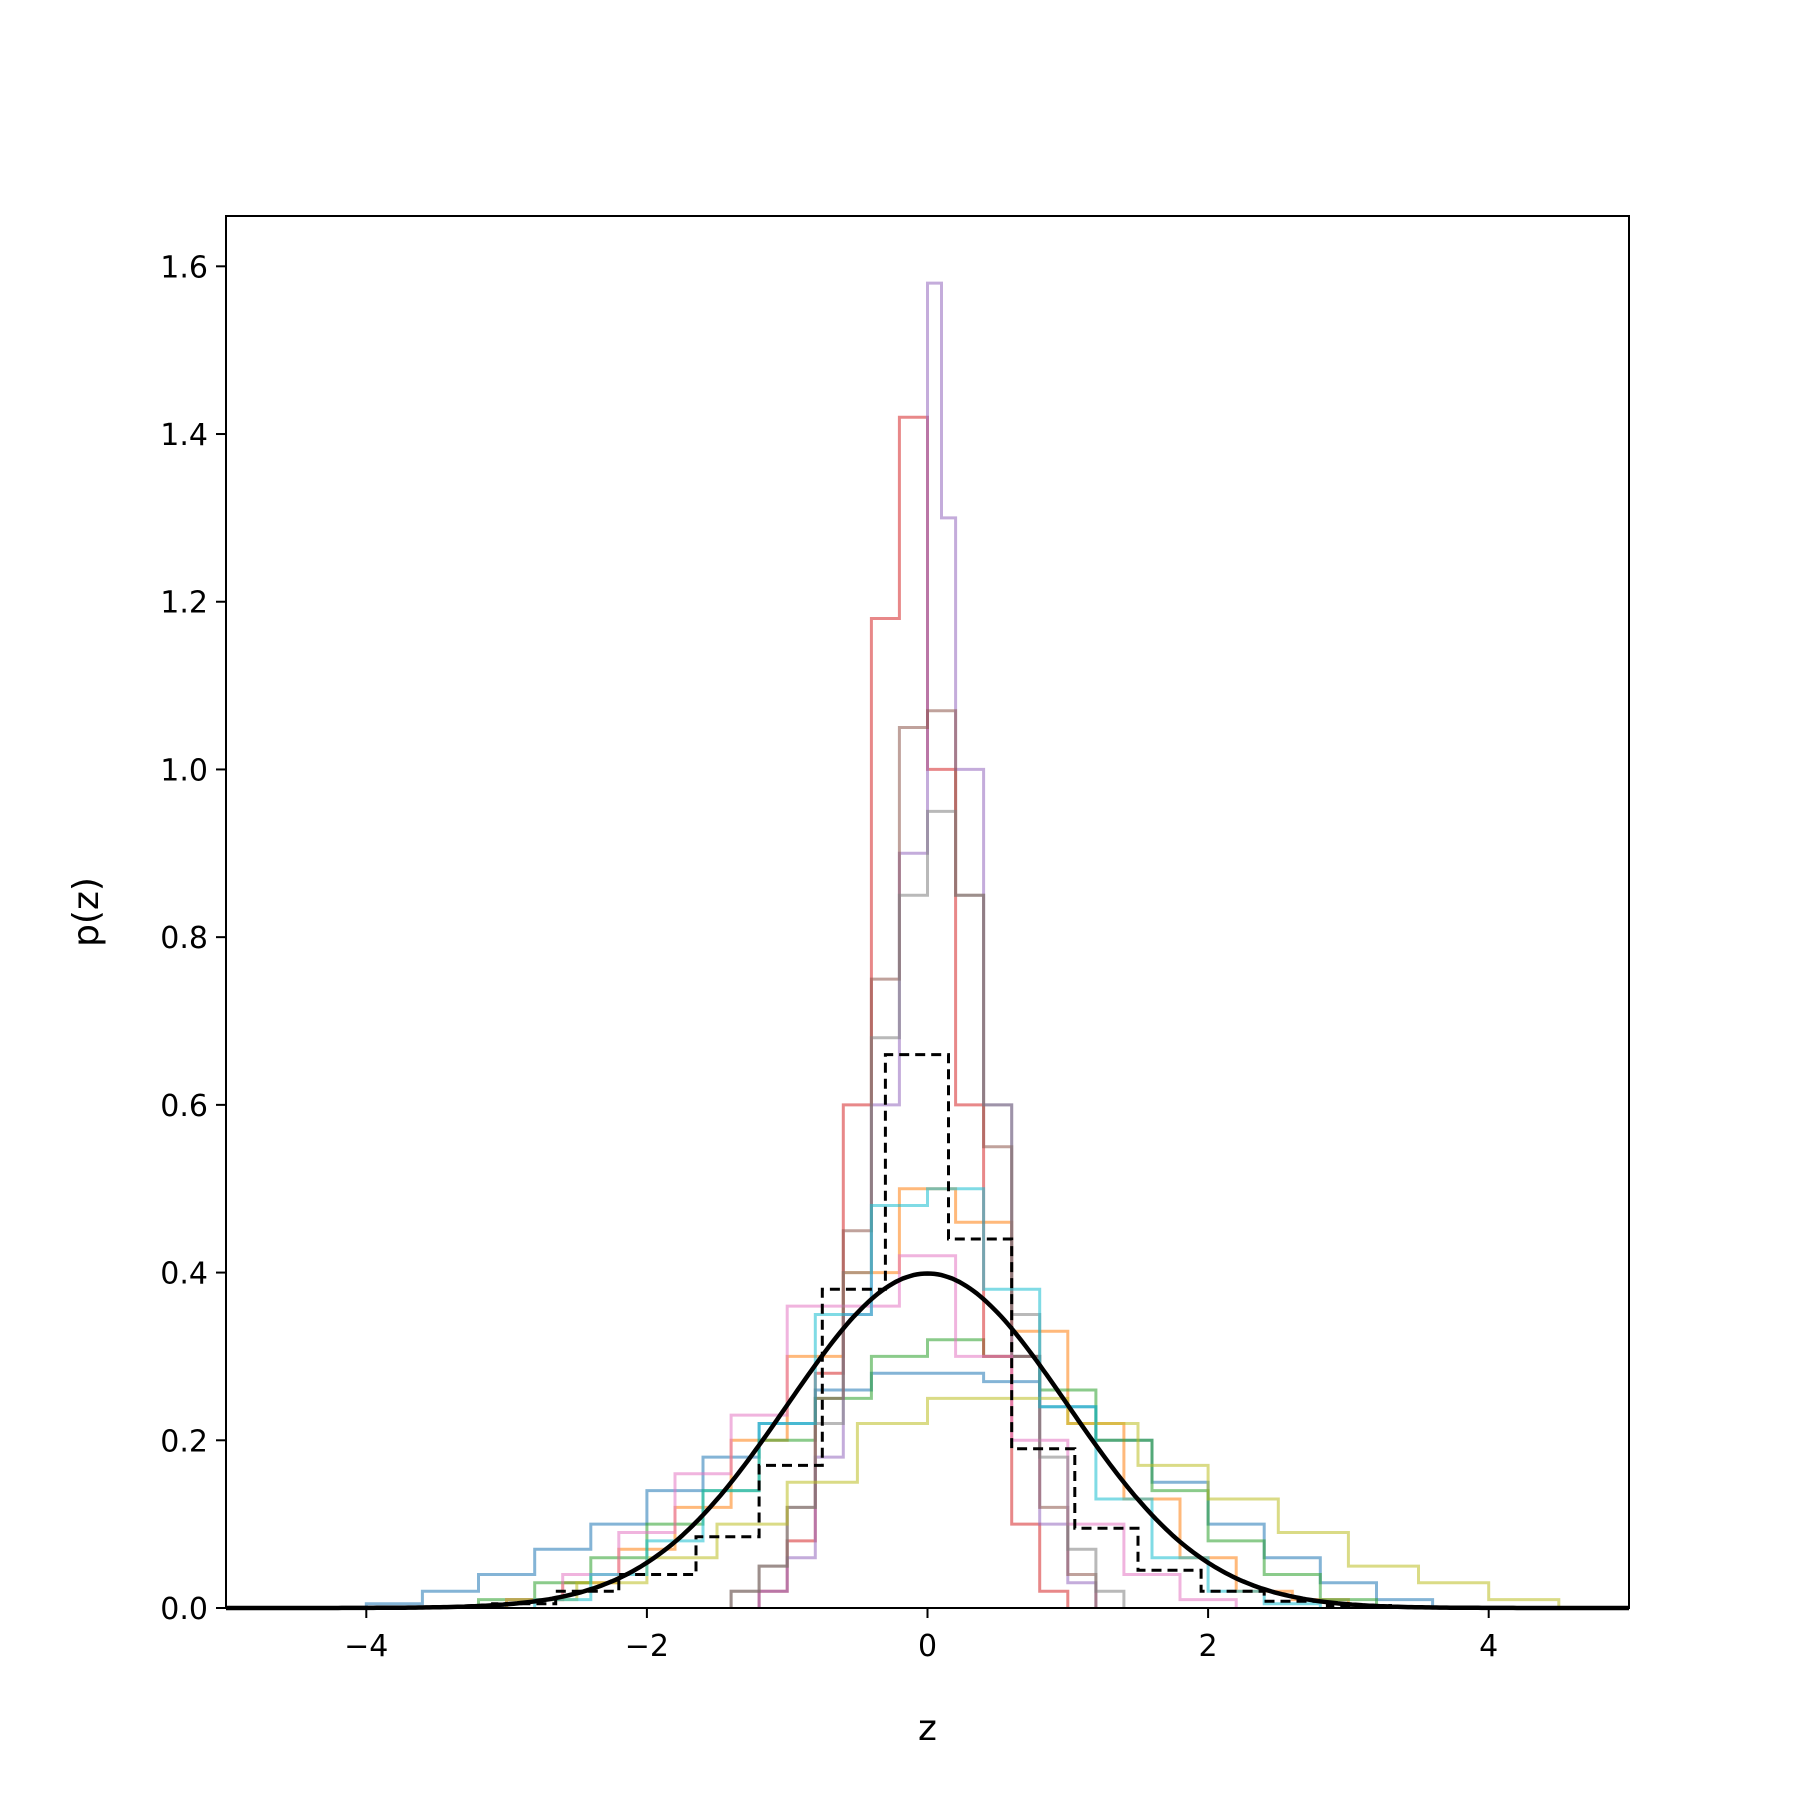 The width and height of the screenshot is (1800, 1800). What do you see at coordinates (927, 1728) in the screenshot?
I see `x-axis-label: z` at bounding box center [927, 1728].